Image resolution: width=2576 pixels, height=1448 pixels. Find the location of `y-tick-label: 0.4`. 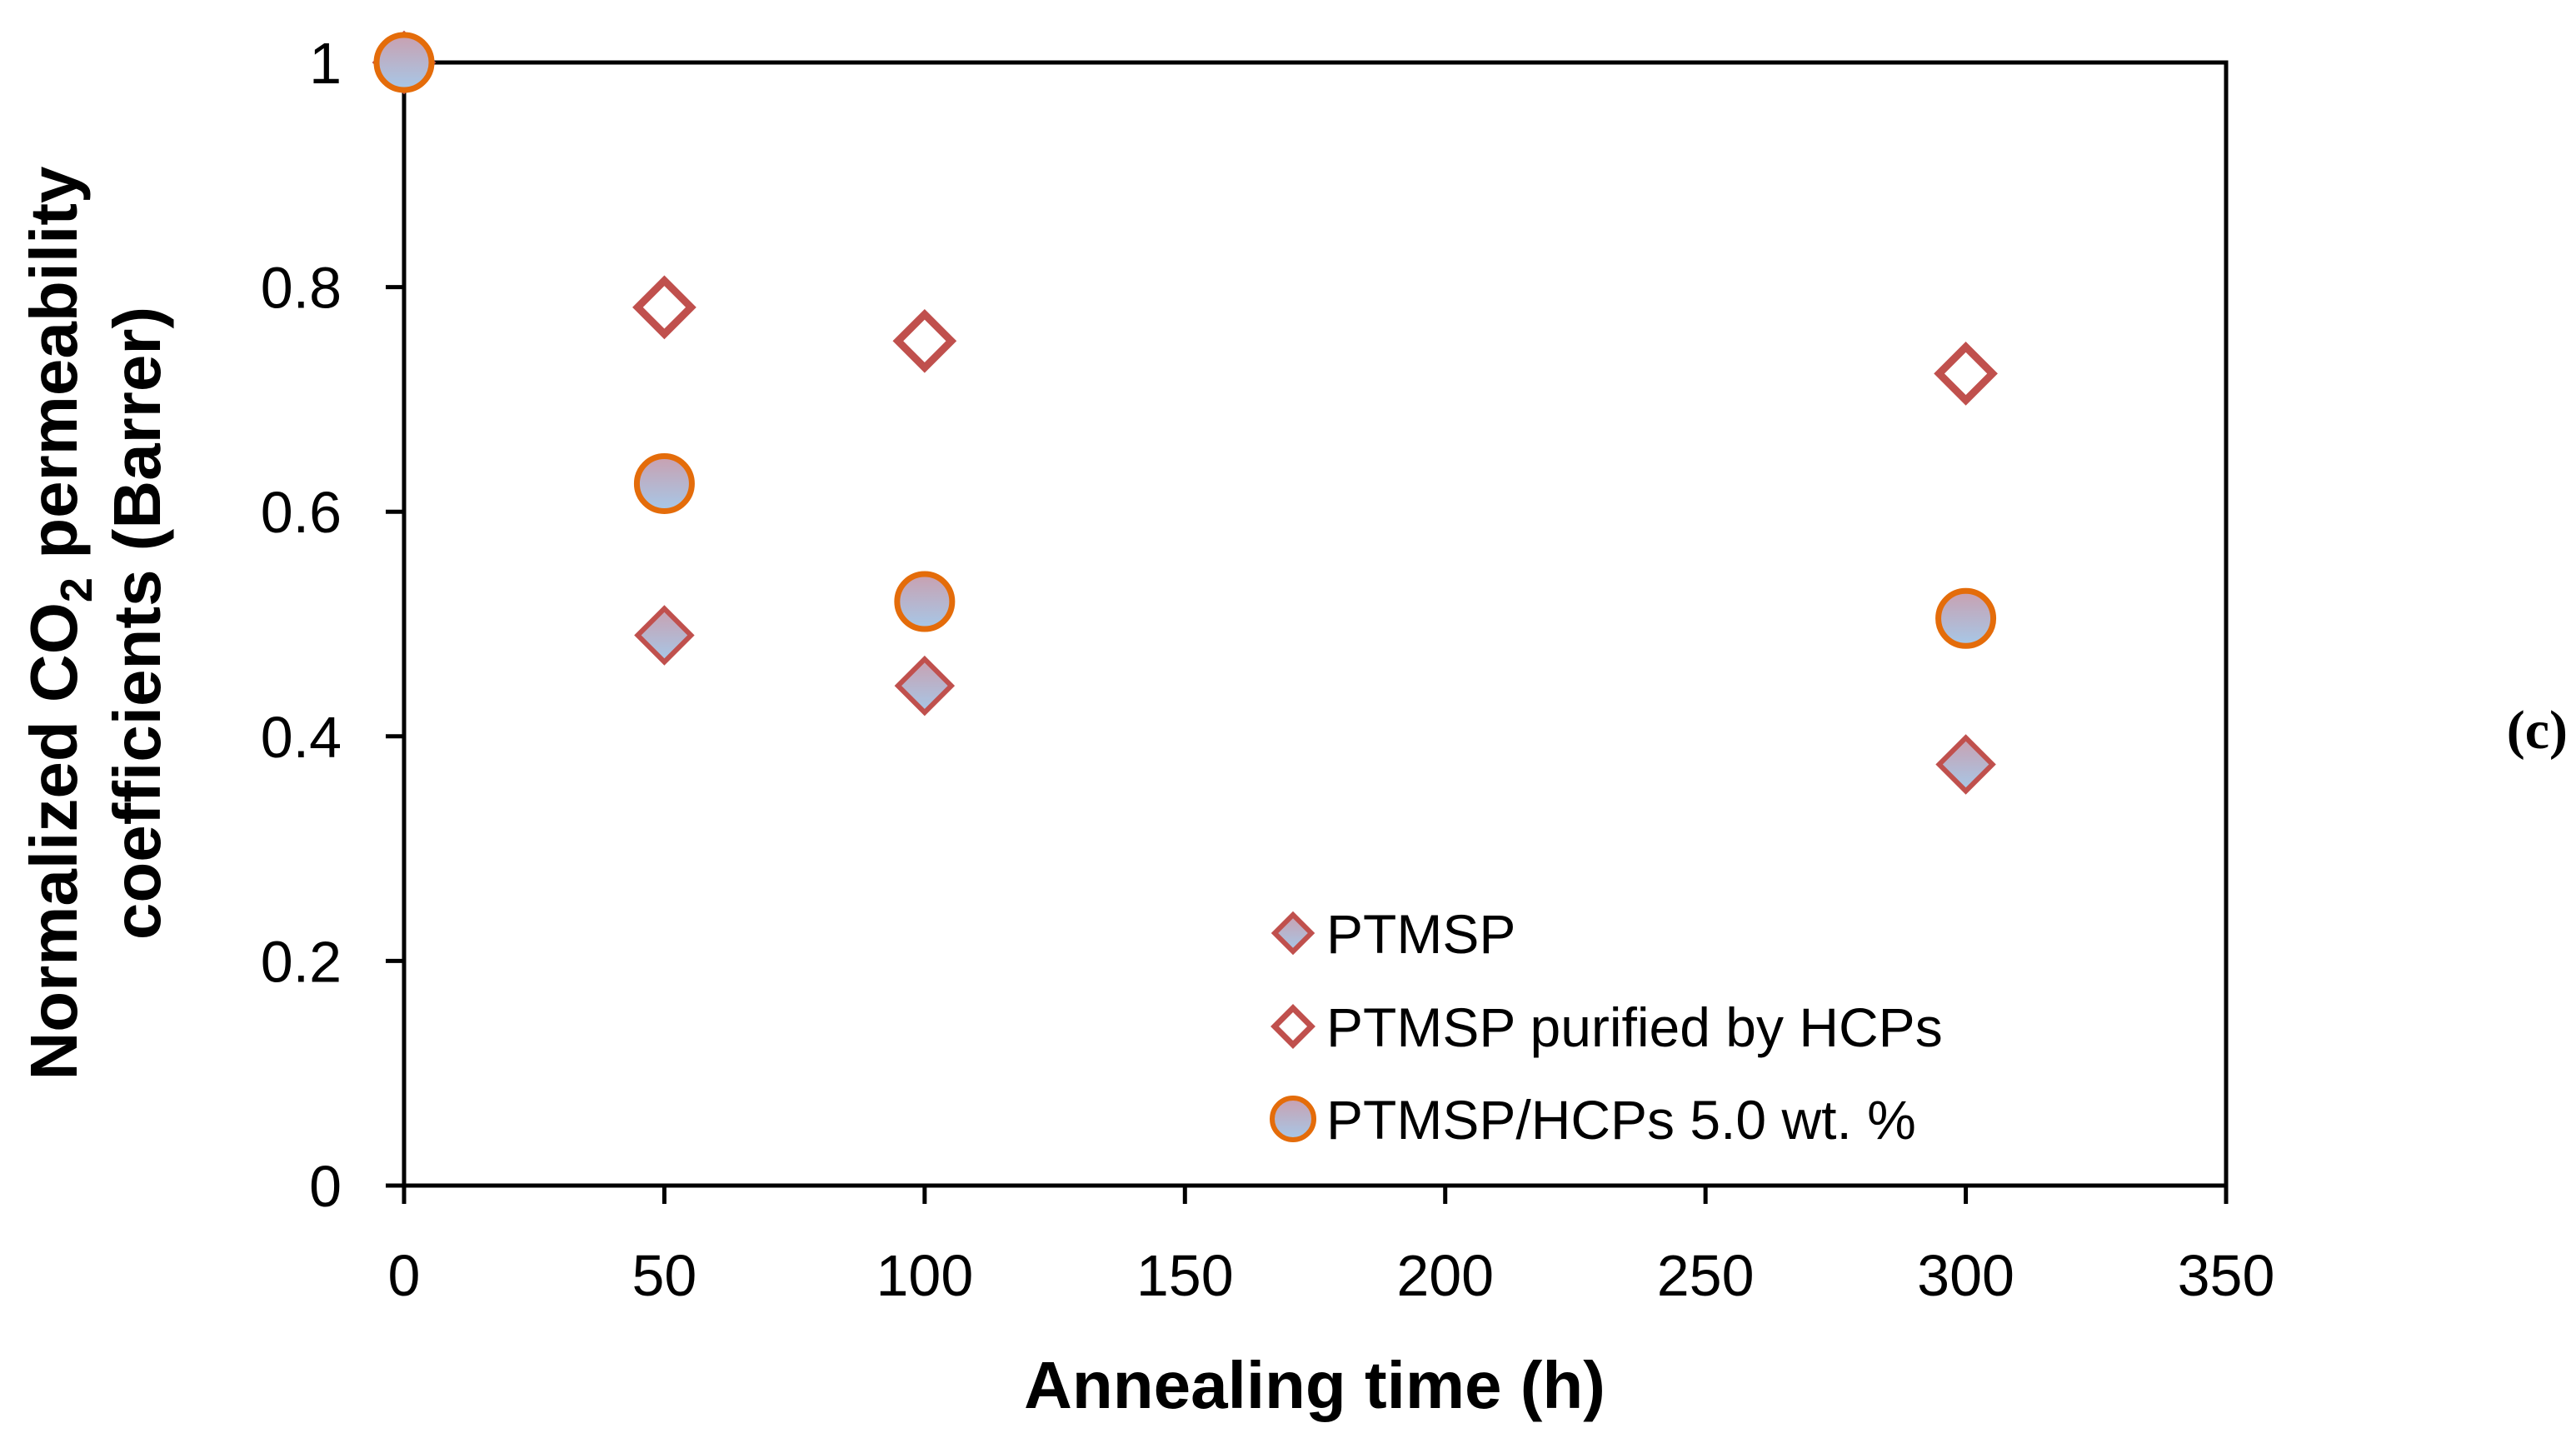

y-tick-label: 0.4 is located at coordinates (301, 737).